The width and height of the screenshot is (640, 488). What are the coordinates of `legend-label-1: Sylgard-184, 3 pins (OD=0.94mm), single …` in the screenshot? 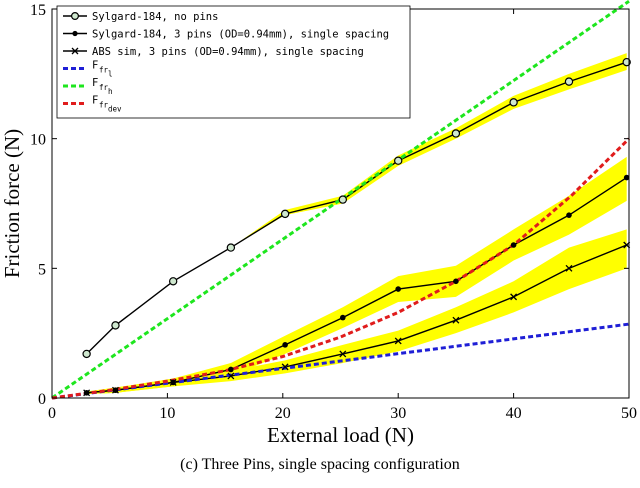 It's located at (240, 35).